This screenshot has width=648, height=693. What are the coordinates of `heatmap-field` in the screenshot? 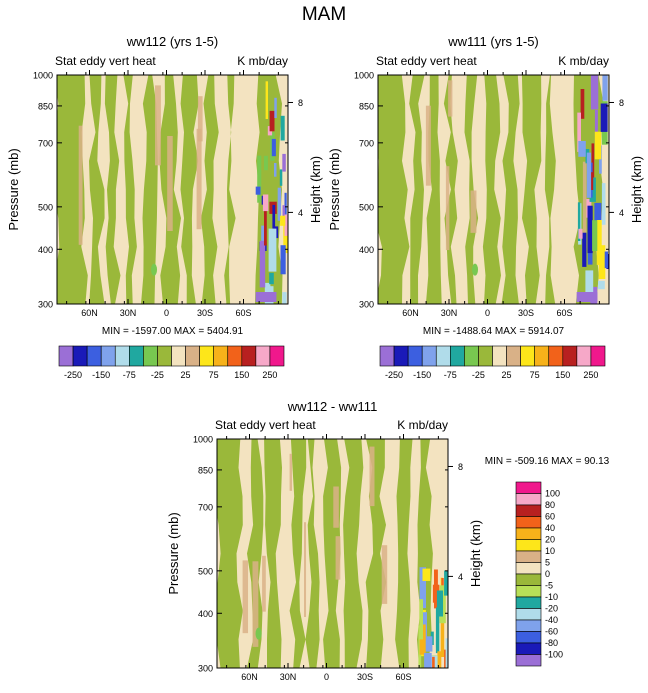 It's located at (332, 553).